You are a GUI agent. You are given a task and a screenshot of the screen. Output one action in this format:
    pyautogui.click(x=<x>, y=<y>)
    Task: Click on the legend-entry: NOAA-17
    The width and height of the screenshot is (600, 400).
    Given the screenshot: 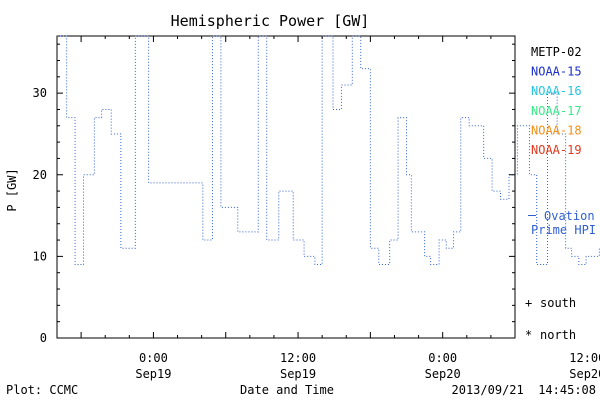 What is the action you would take?
    pyautogui.click(x=556, y=111)
    